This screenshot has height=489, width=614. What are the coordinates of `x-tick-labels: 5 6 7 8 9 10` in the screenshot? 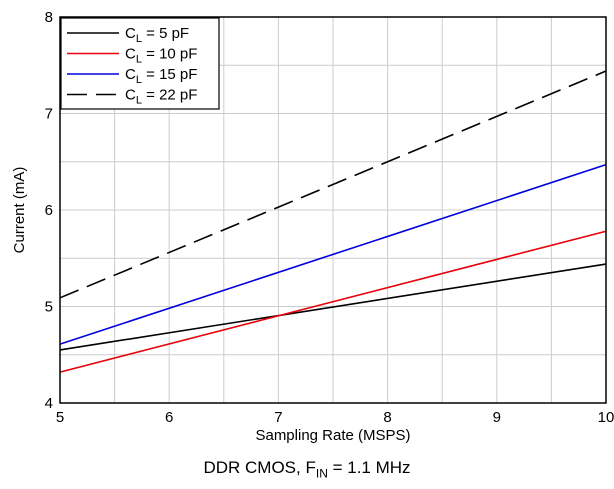 It's located at (335, 417).